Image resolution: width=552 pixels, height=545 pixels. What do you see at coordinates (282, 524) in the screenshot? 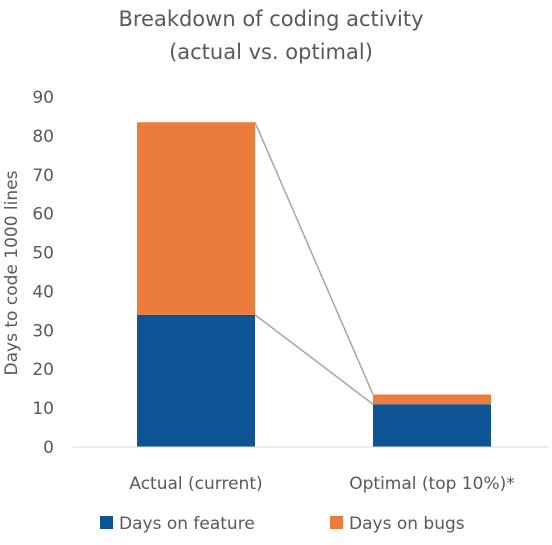
I see `legend: Days on feature Days on bugs` at bounding box center [282, 524].